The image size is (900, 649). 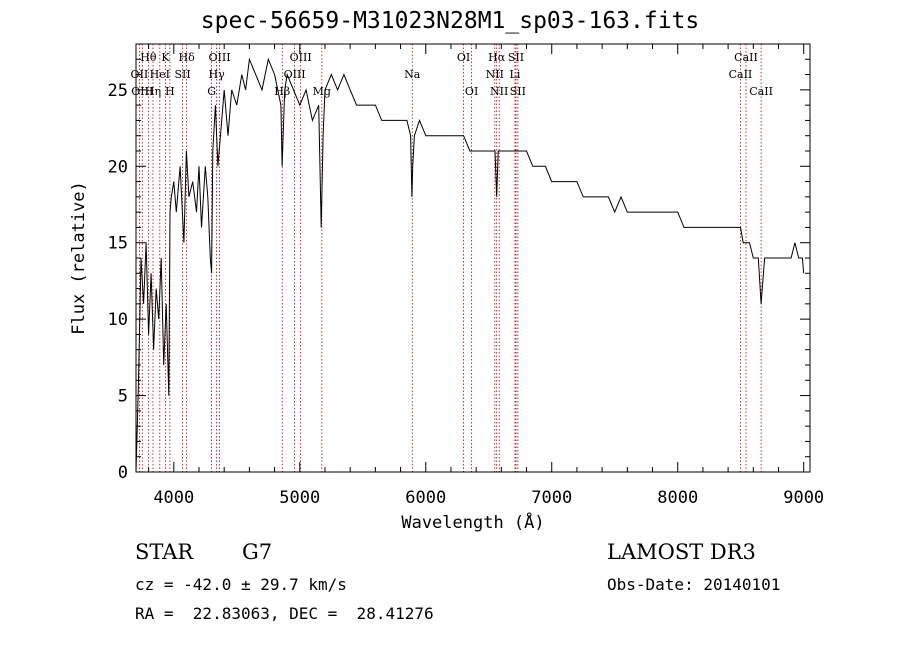 What do you see at coordinates (160, 74) in the screenshot?
I see `line-label-4: HeI` at bounding box center [160, 74].